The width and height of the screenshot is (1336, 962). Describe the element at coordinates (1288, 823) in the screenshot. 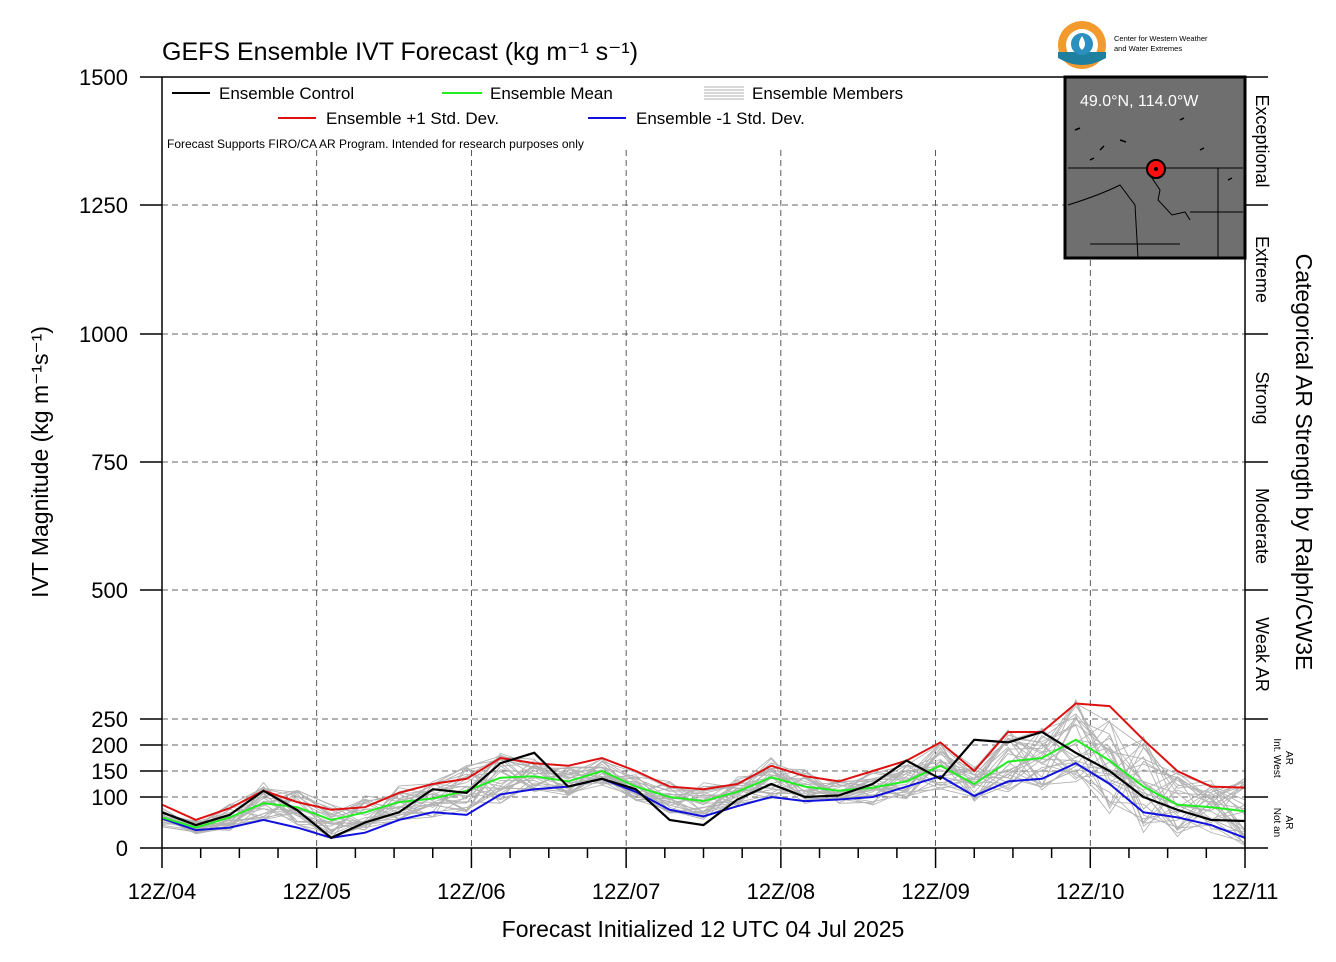

I see `category-label-0-b: AR` at that location.